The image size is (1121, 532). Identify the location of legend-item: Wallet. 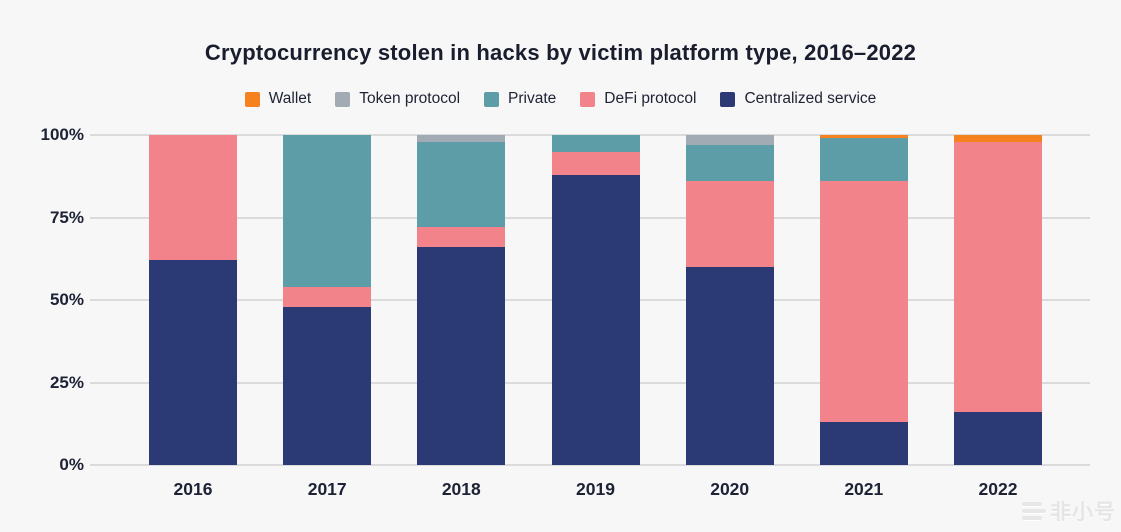
(278, 99).